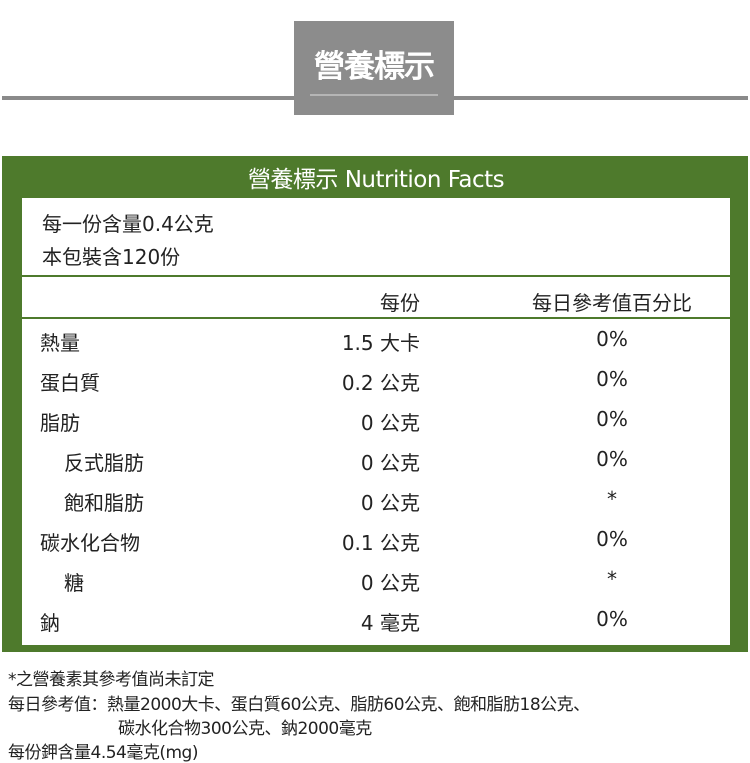 The width and height of the screenshot is (750, 763). What do you see at coordinates (400, 303) in the screenshot?
I see `col-per-serving: 每份` at bounding box center [400, 303].